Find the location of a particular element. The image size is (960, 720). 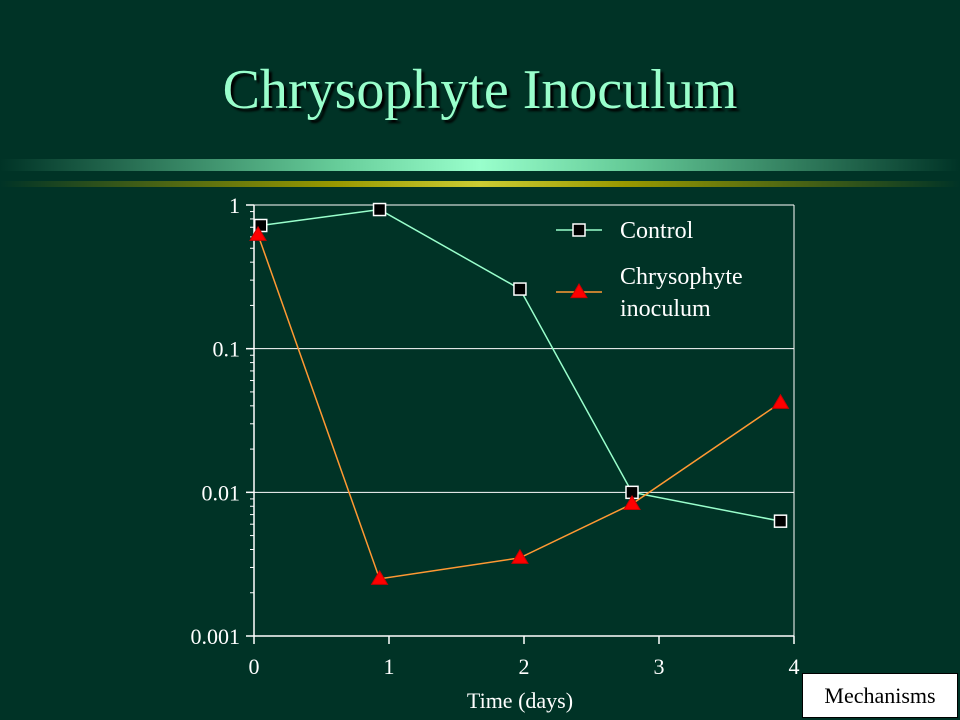

mechanisms-button: Mechanisms is located at coordinates (880, 695).